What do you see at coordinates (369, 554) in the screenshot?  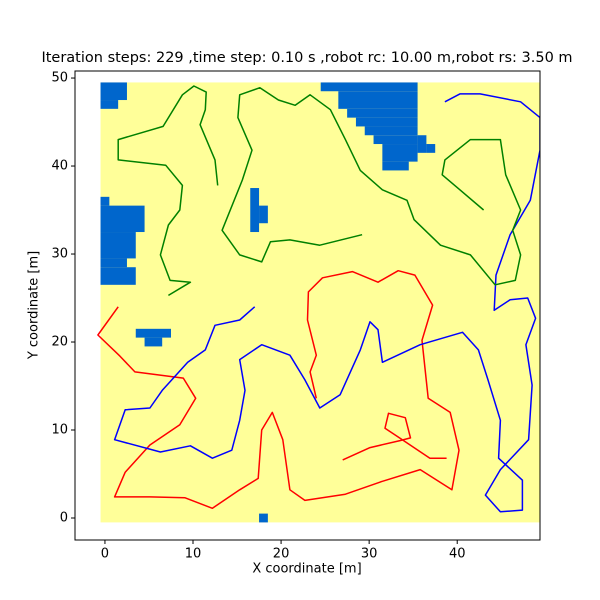 I see `x-tick-label: 30` at bounding box center [369, 554].